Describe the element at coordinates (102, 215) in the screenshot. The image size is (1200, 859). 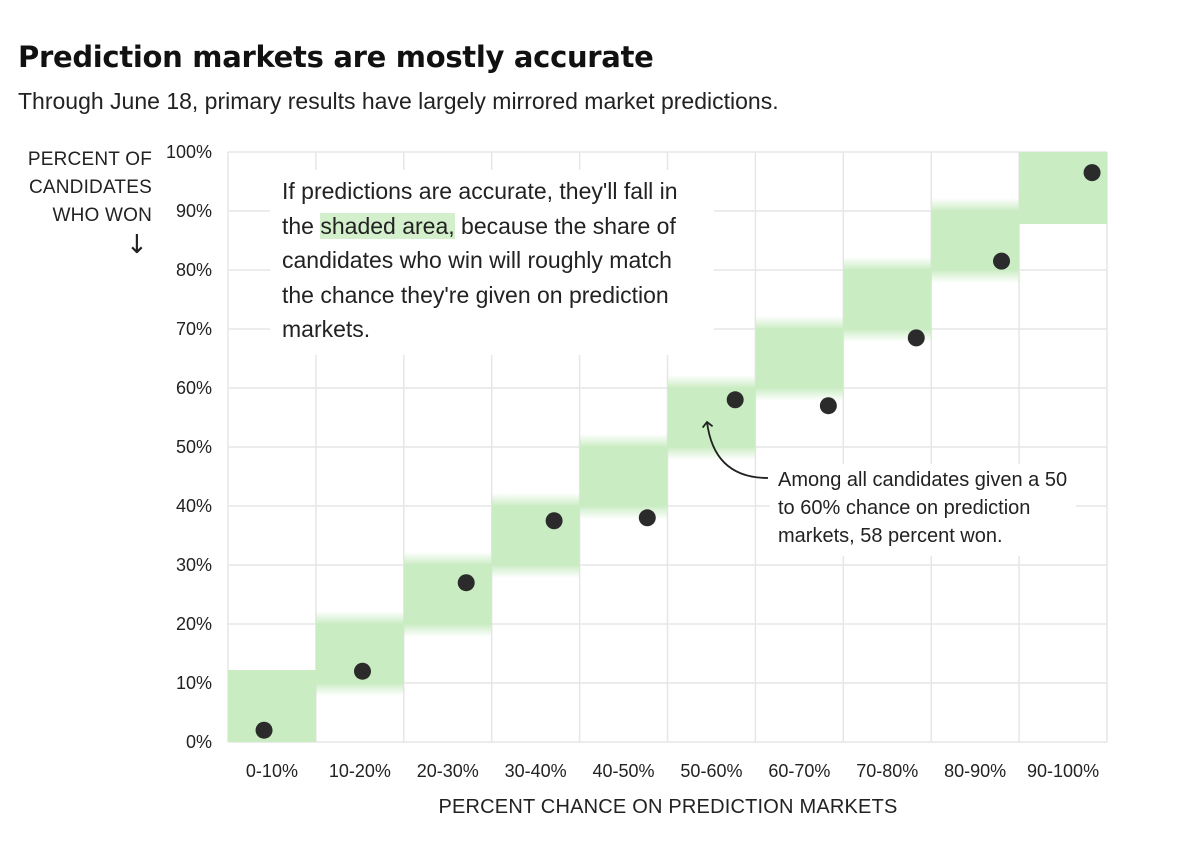
I see `y-axis-label-line: WHO WON` at that location.